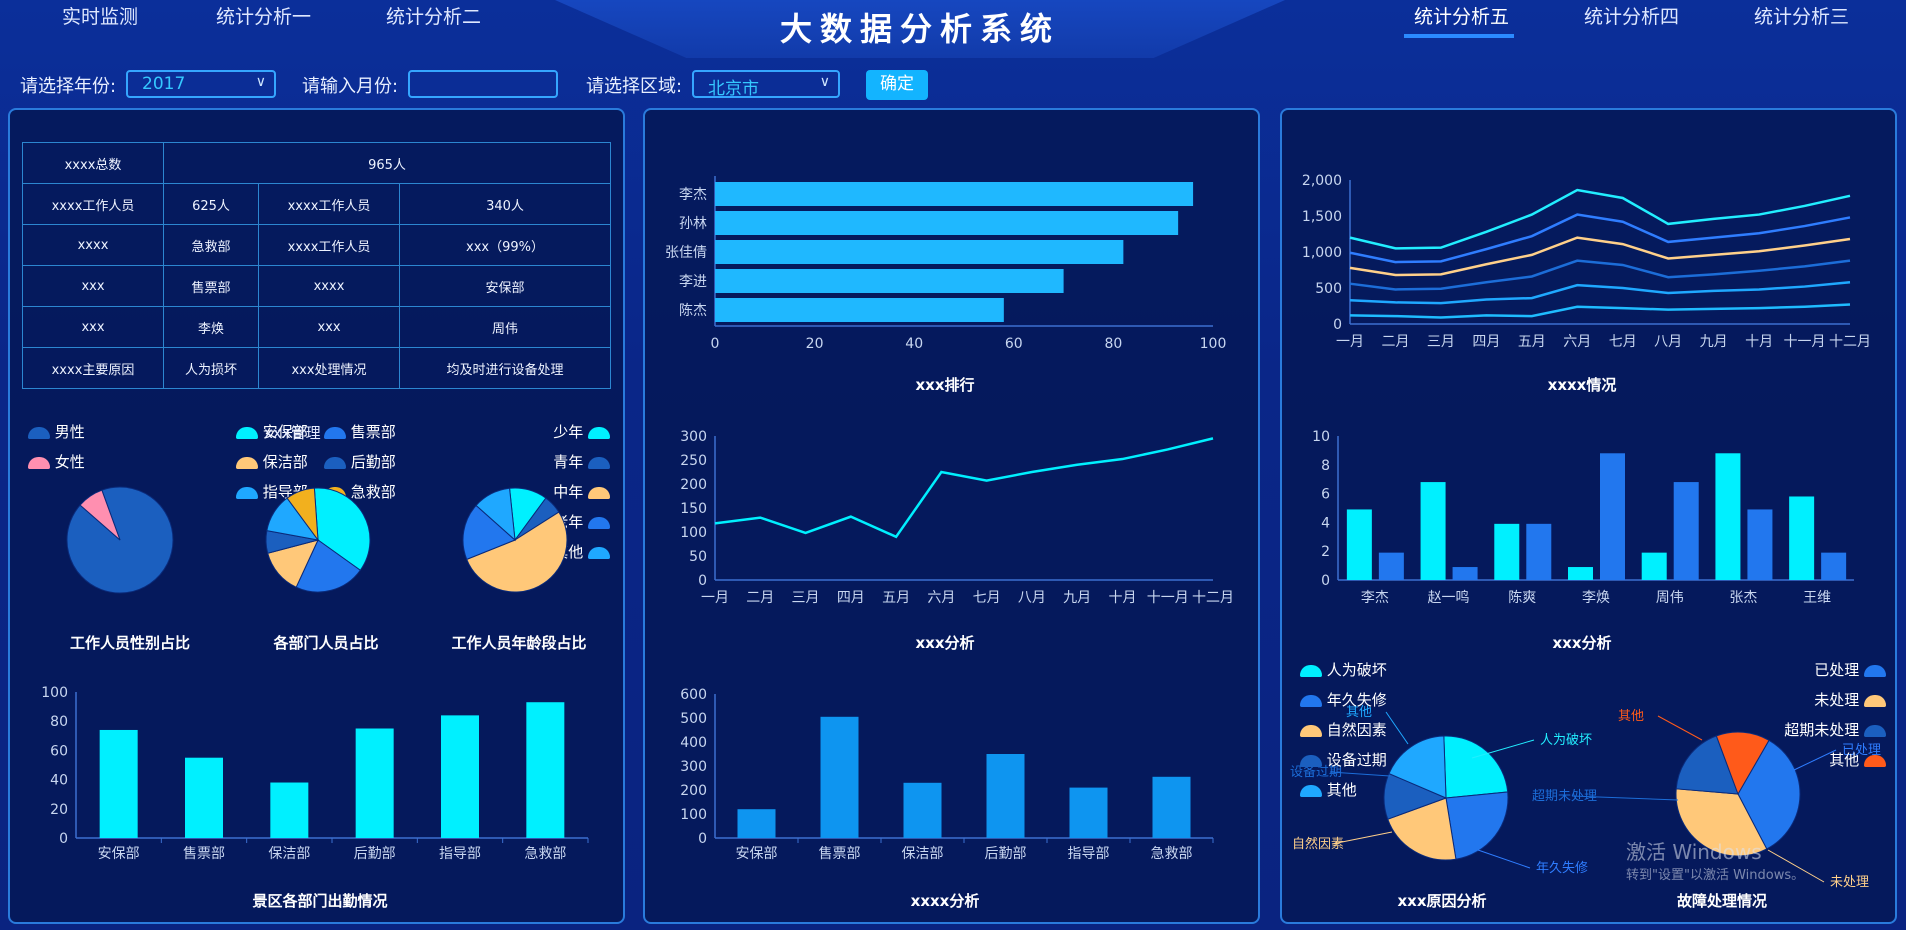 The width and height of the screenshot is (1906, 930). What do you see at coordinates (570, 467) in the screenshot?
I see `legend-item: 青年` at bounding box center [570, 467].